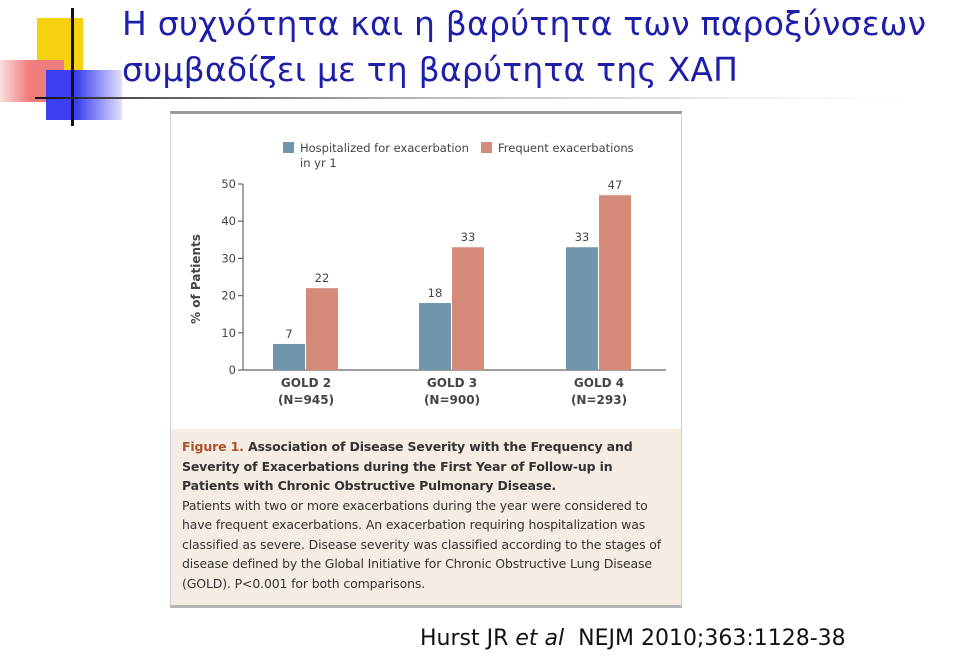 The image size is (959, 656). Describe the element at coordinates (72, 67) in the screenshot. I see `decorative-vertical-line` at that location.